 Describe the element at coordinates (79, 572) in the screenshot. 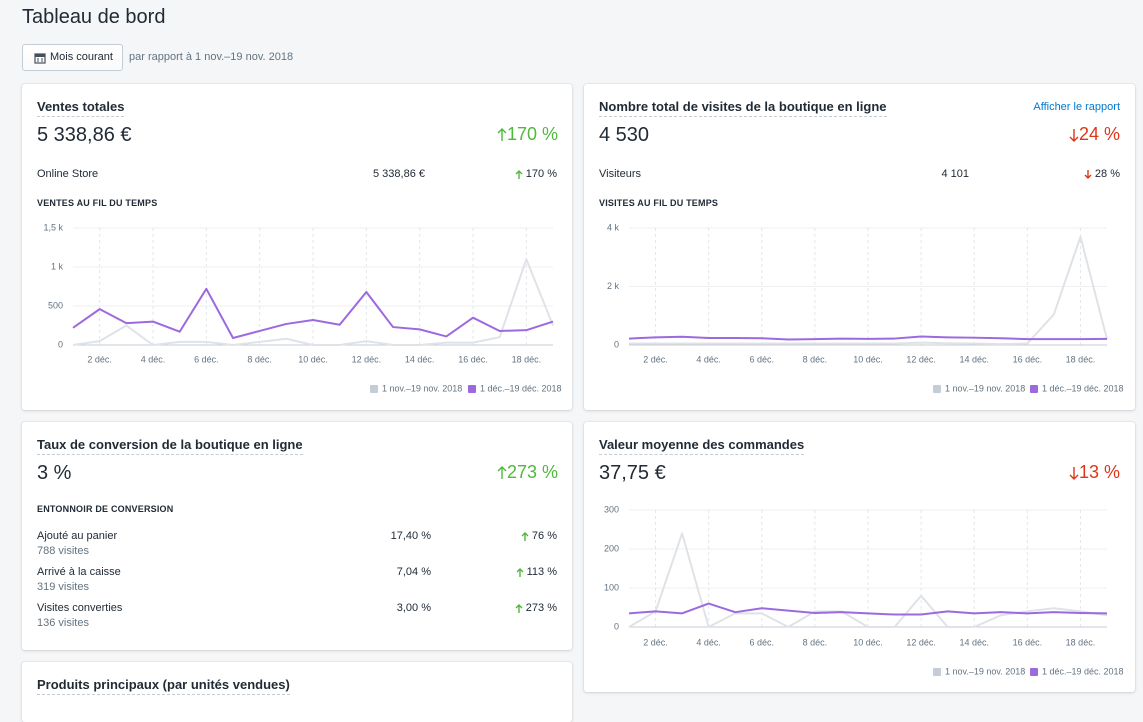

I see `funnel-label: Arrivé à la caisse` at that location.